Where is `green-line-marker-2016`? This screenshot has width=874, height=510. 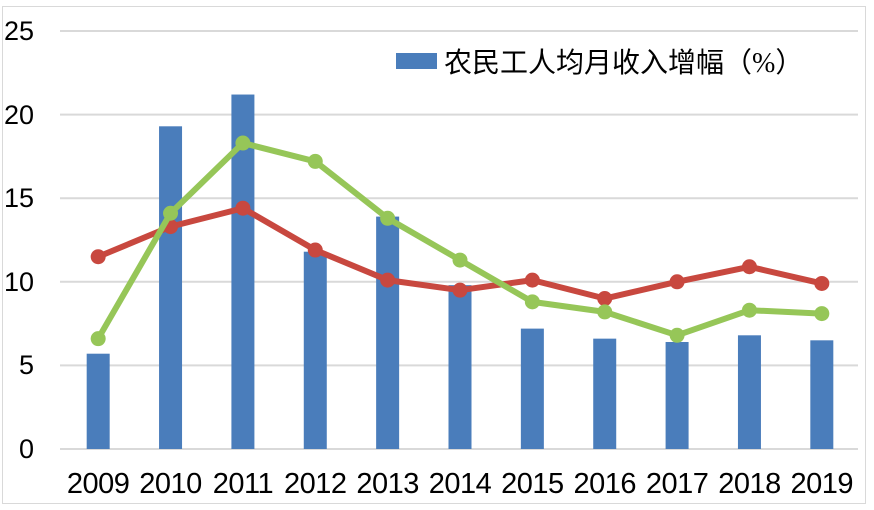
green-line-marker-2016 is located at coordinates (605, 312).